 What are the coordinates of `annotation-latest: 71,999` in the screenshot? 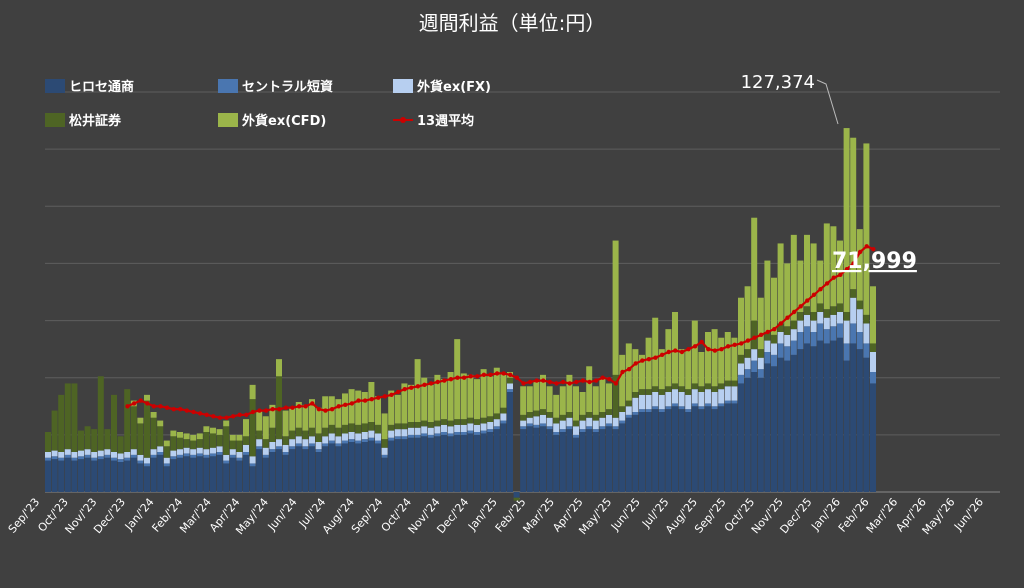 It's located at (874, 261).